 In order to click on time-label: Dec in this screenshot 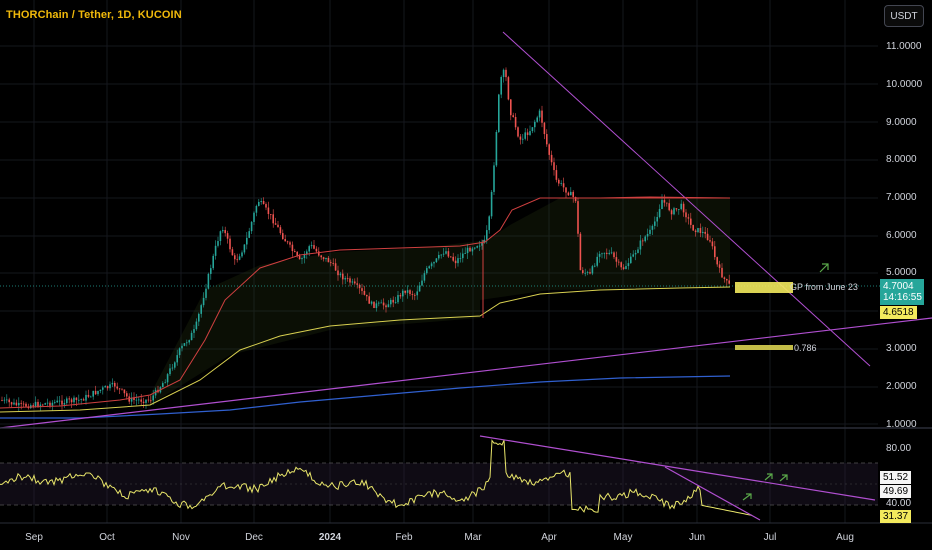, I will do `click(254, 537)`.